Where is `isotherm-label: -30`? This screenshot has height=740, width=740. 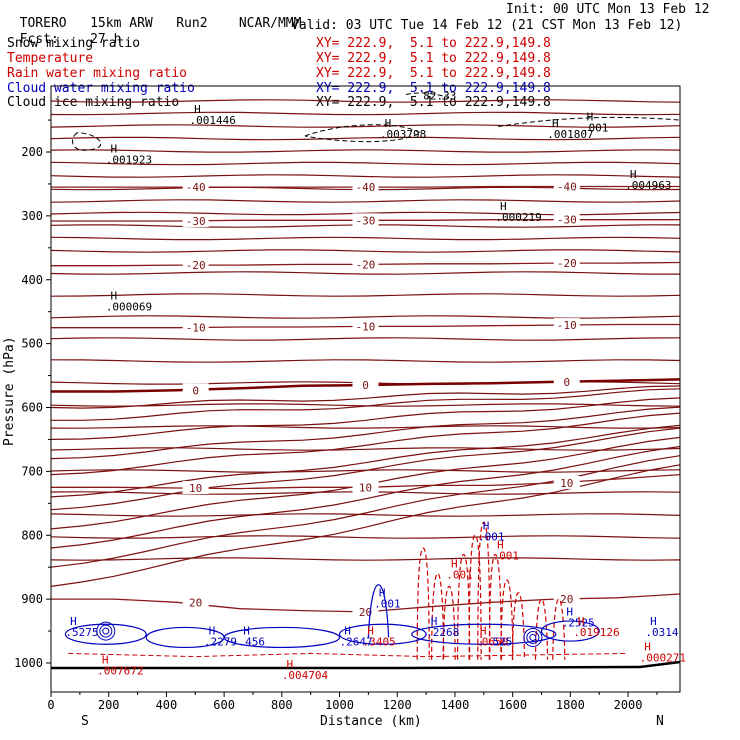 isotherm-label: -30 is located at coordinates (196, 221).